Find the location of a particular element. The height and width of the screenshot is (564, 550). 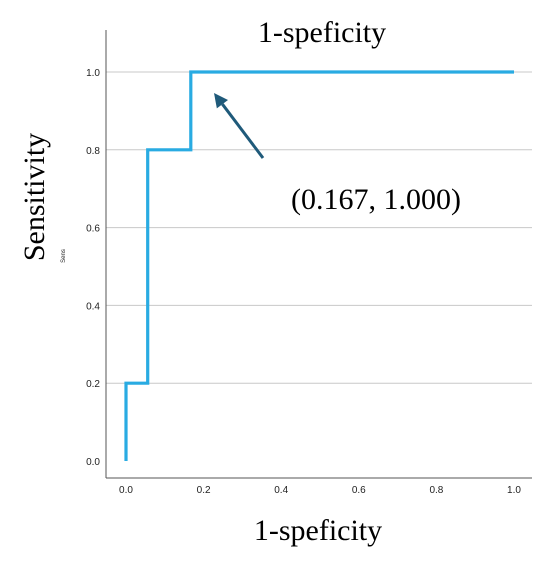

y-tick-label: 0.0 is located at coordinates (93, 462).